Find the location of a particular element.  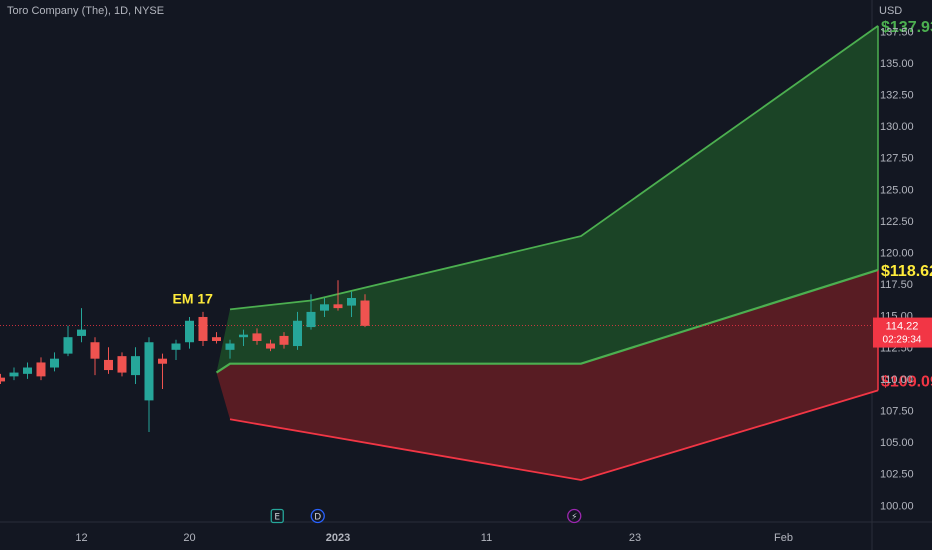

split-marker: ⚡ is located at coordinates (574, 516).